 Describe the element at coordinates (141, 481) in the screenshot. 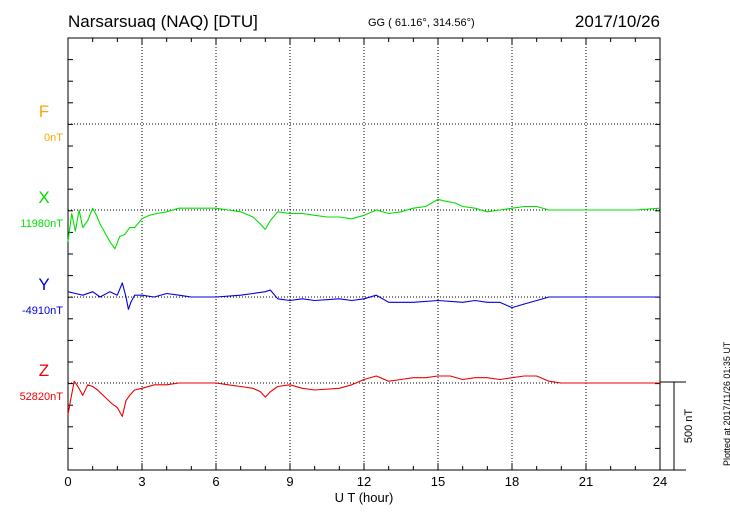

I see `x-tick-label: 3` at that location.